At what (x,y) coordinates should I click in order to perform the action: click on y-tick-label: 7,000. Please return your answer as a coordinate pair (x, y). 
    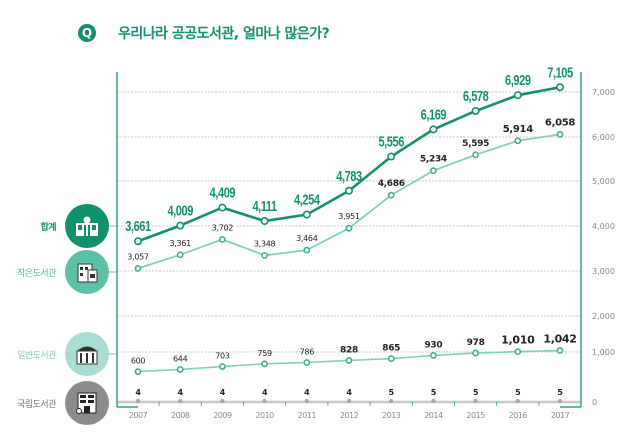
    Looking at the image, I should click on (603, 92).